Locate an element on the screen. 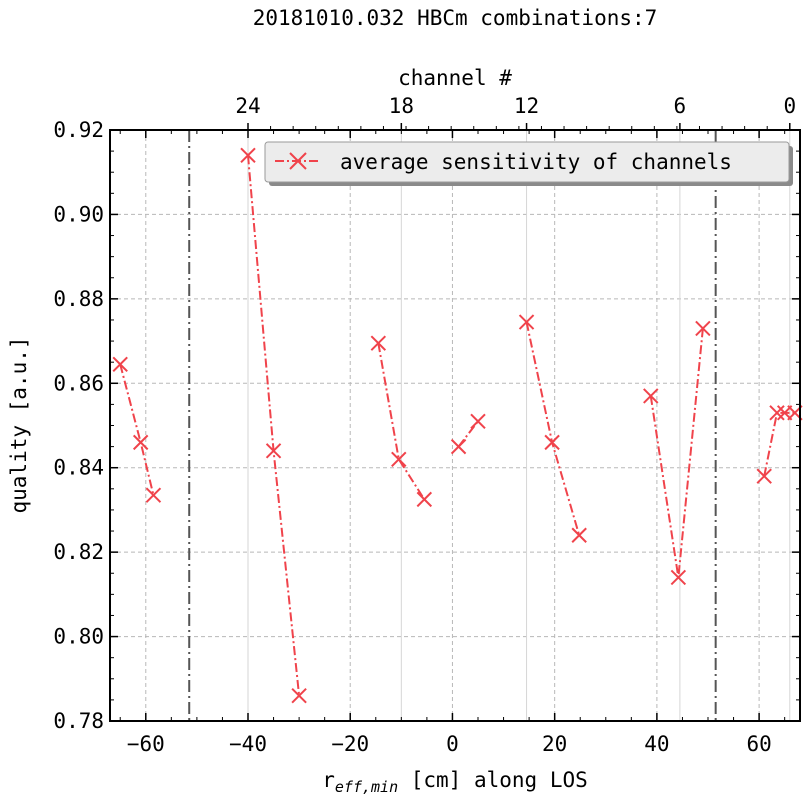 The height and width of the screenshot is (804, 811). y-tick-label: 0.78 is located at coordinates (78, 721).